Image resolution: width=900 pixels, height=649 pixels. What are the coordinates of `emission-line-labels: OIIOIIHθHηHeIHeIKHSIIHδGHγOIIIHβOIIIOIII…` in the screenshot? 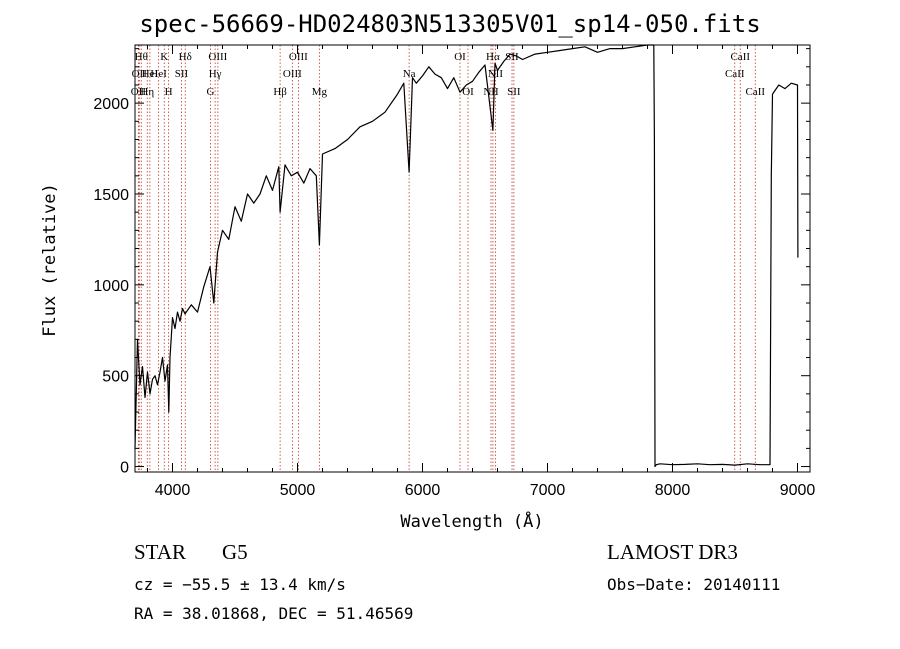 It's located at (448, 74).